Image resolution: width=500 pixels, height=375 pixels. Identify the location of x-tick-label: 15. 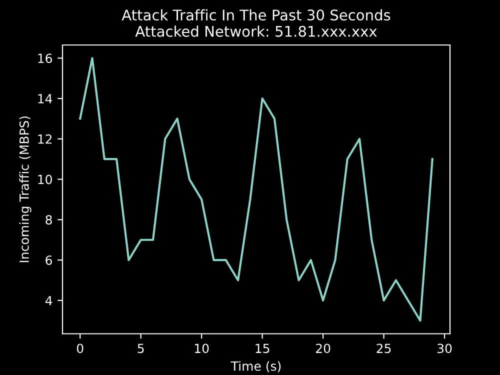
(263, 349).